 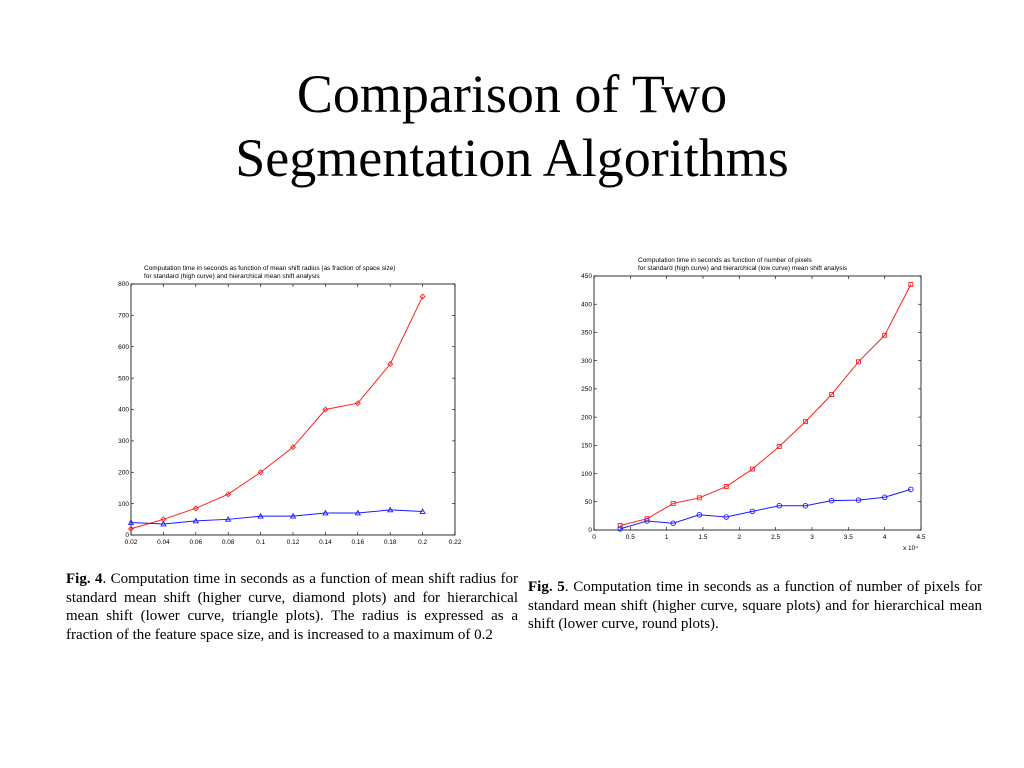 What do you see at coordinates (848, 537) in the screenshot?
I see `x-tick-label: 3.5` at bounding box center [848, 537].